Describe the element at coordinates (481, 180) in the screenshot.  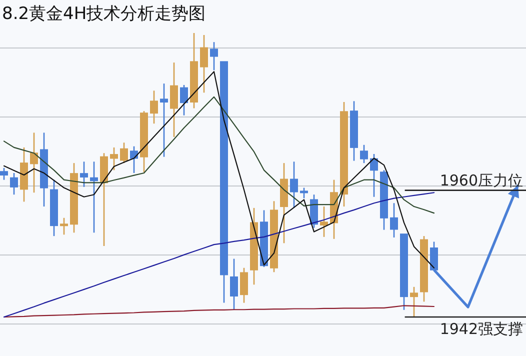
I see `ref-line-label: 1960压力位` at that location.